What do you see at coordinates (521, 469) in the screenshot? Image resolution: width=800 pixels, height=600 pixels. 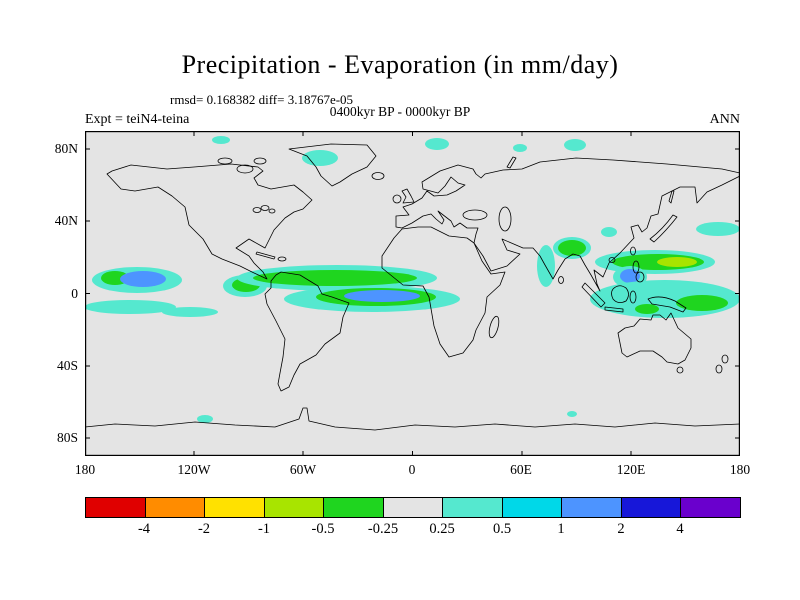 I see `x-tick-60e: 60E` at bounding box center [521, 469].